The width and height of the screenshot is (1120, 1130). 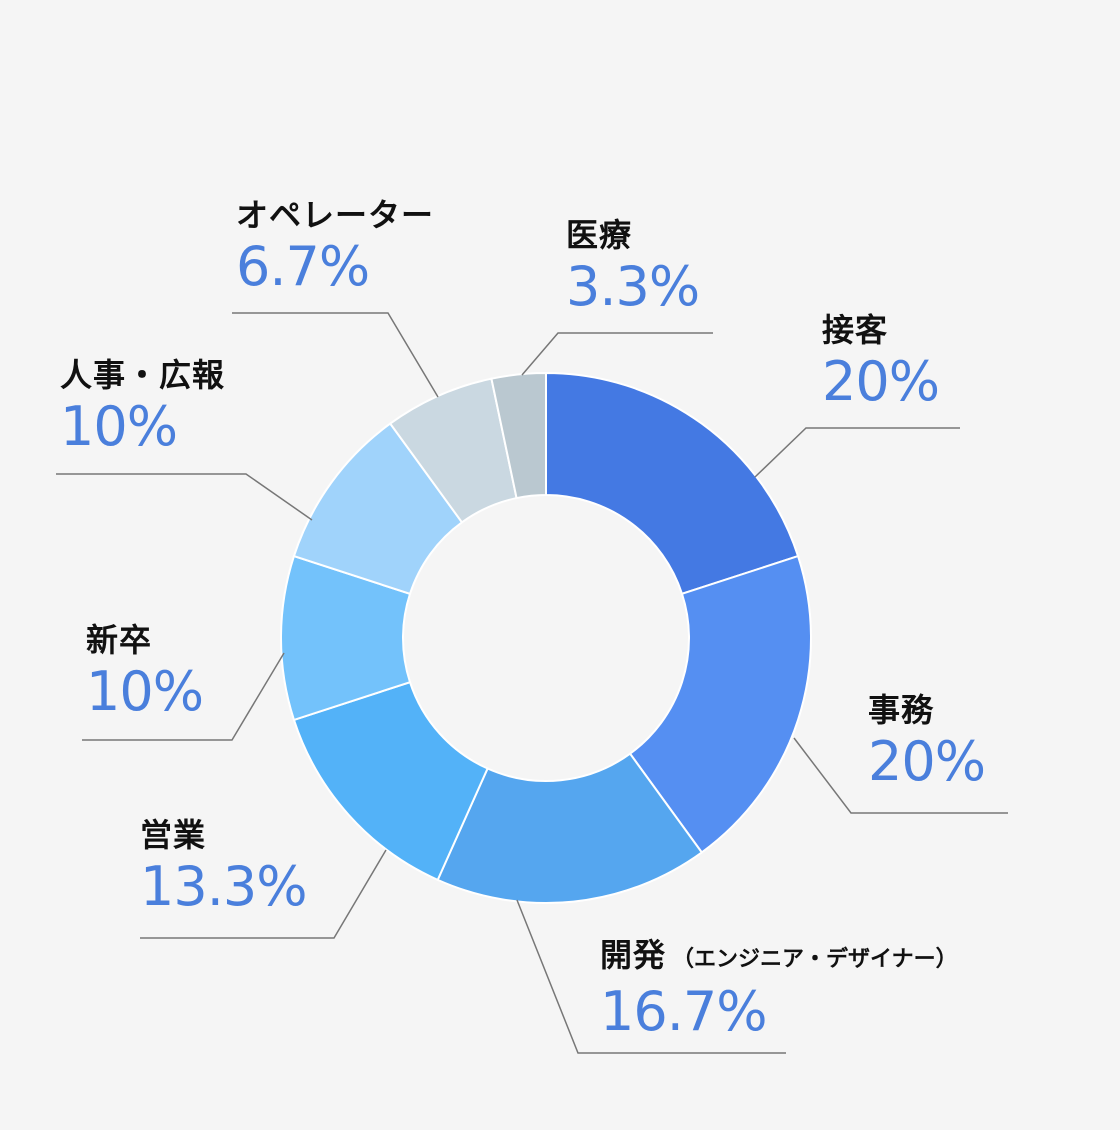 I want to click on label-new-graduates: 新卒 10%, so click(x=145, y=671).